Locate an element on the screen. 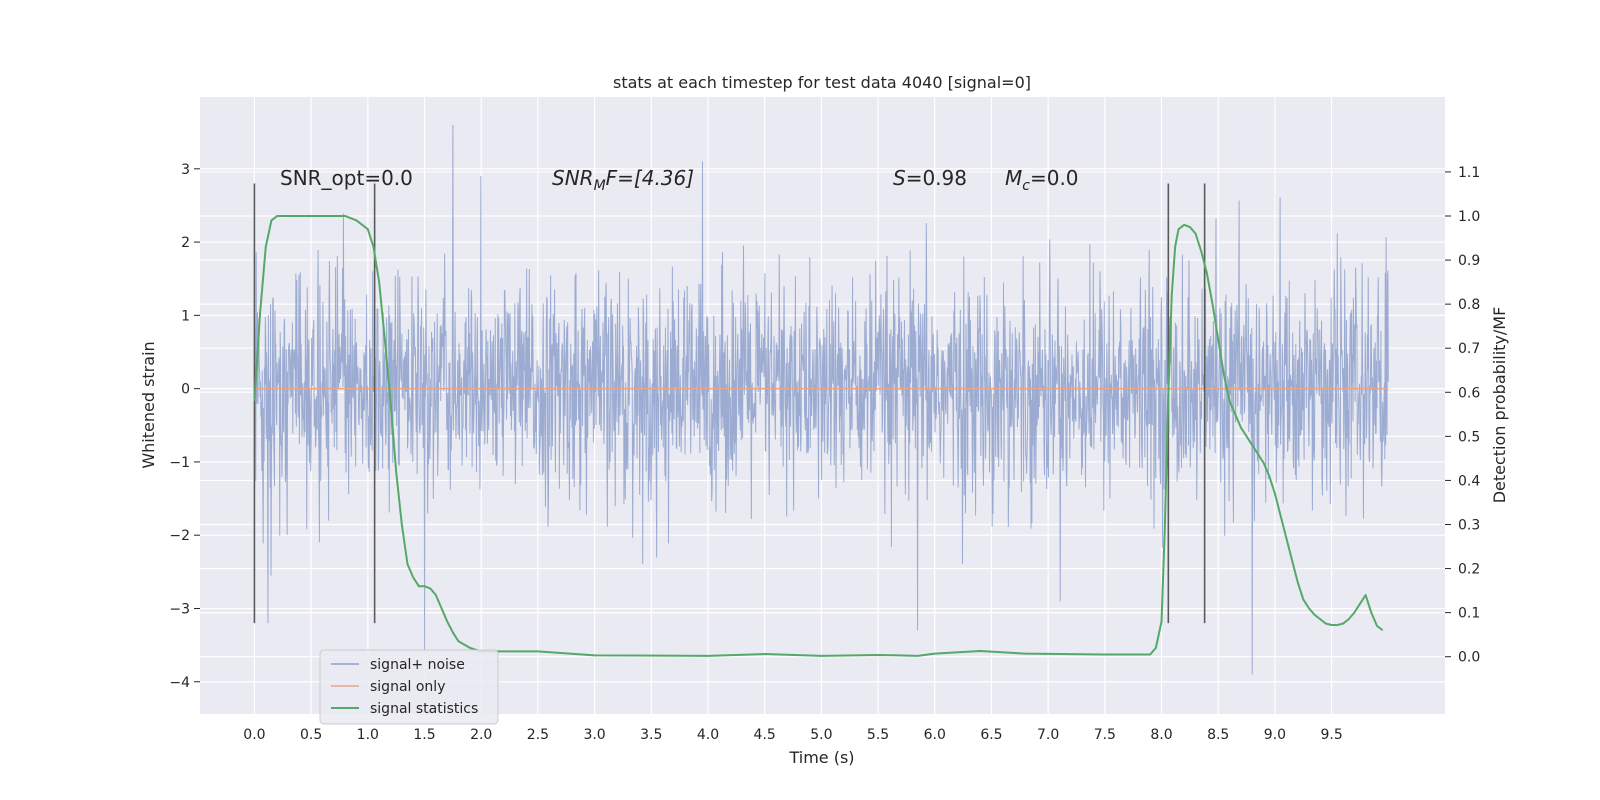 The image size is (1600, 800). y2-axis-label: Detection probability/MF is located at coordinates (1499, 405).